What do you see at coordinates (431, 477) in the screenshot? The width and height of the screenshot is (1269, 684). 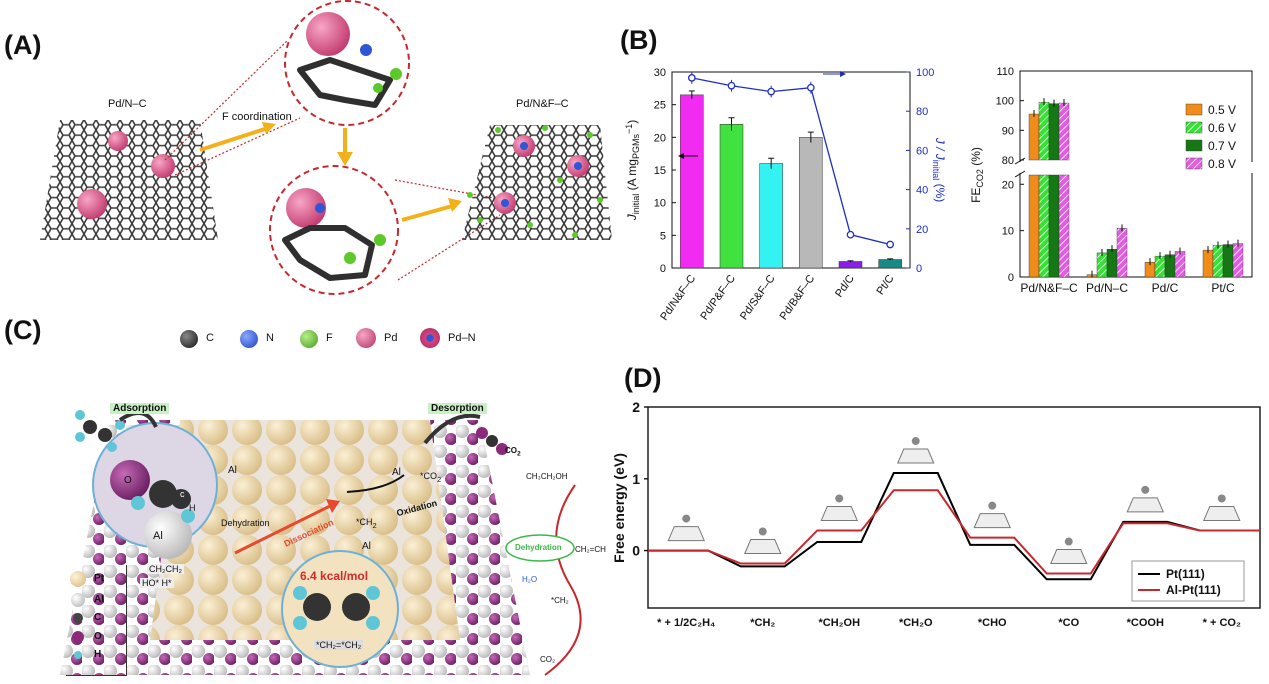 I see `label-co2-star: *CO2` at bounding box center [431, 477].